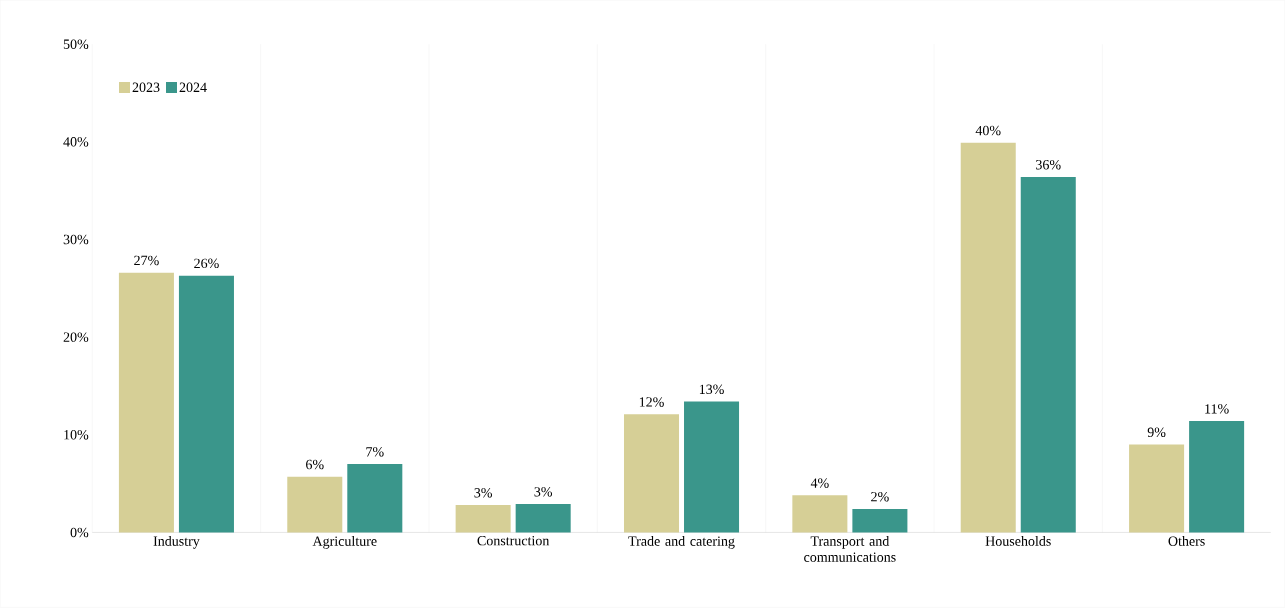 The height and width of the screenshot is (608, 1285). Describe the element at coordinates (146, 260) in the screenshot. I see `data-label: 27%` at that location.